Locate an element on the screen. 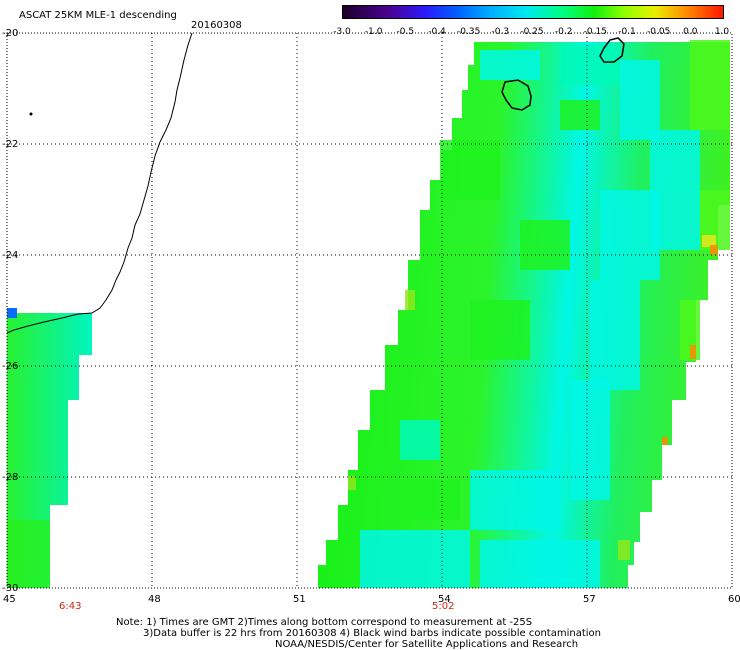 The height and width of the screenshot is (650, 740). colorbar-tick-label: -0.25 is located at coordinates (532, 32).